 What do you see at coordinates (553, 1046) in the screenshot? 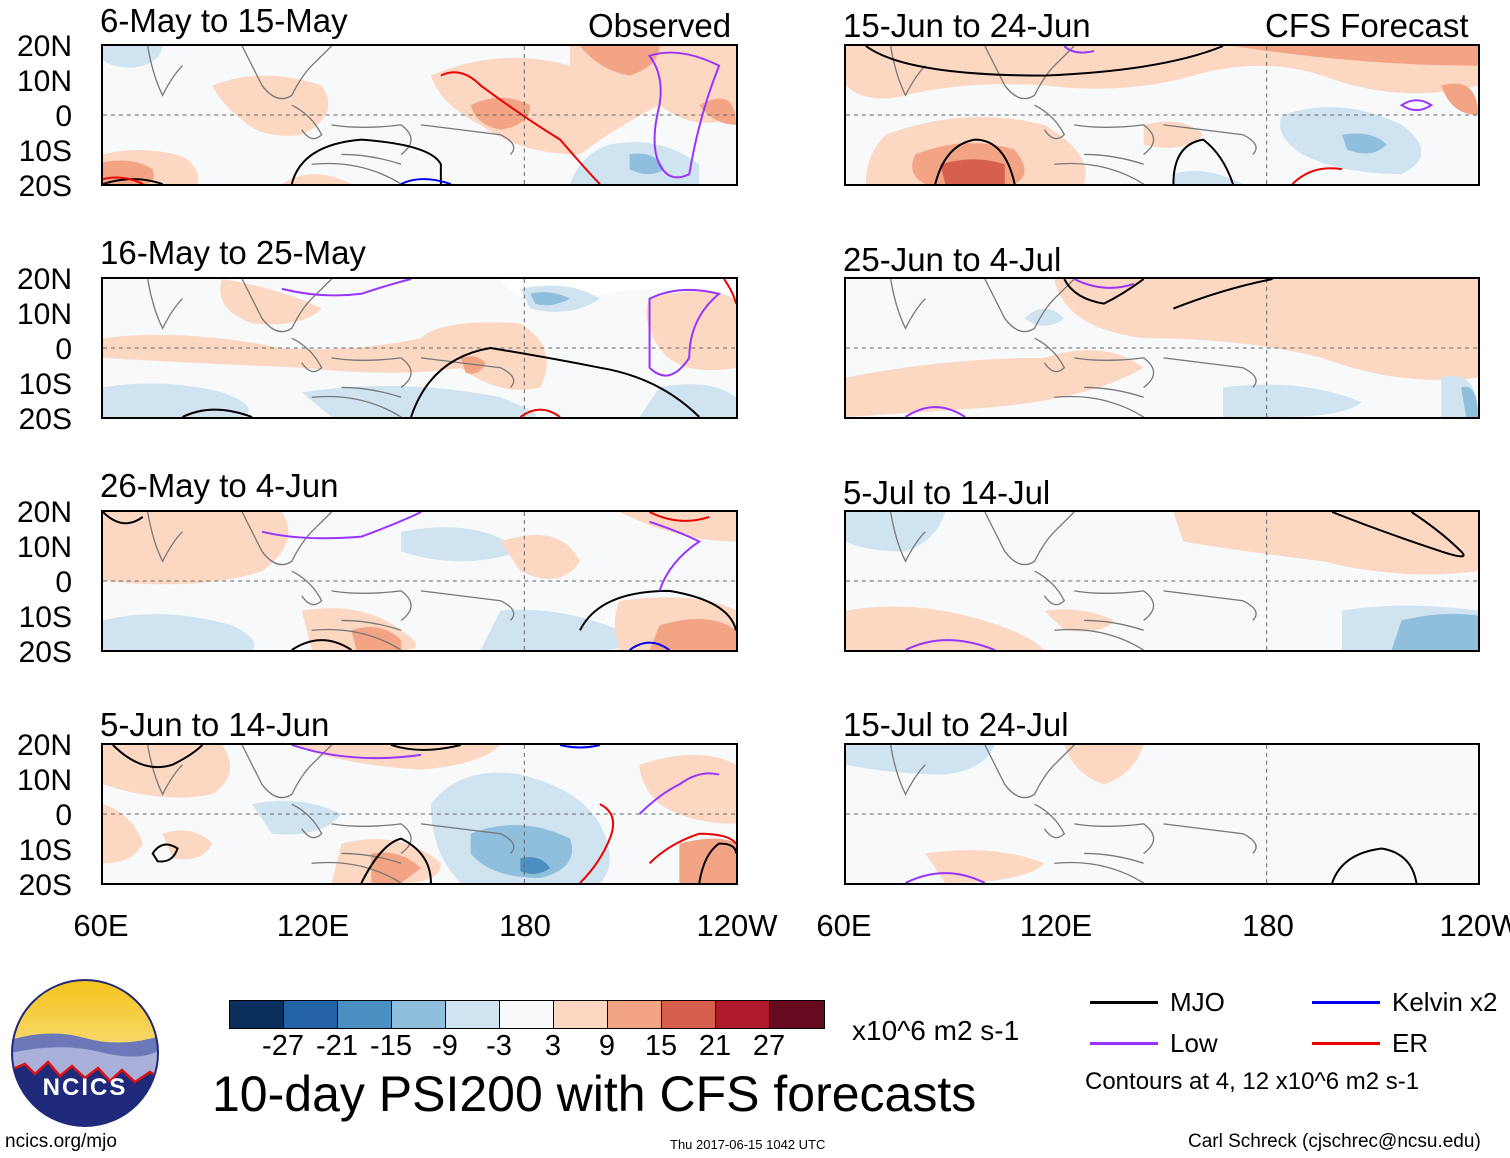
I see `colorbar-tick-label: 3` at bounding box center [553, 1046].